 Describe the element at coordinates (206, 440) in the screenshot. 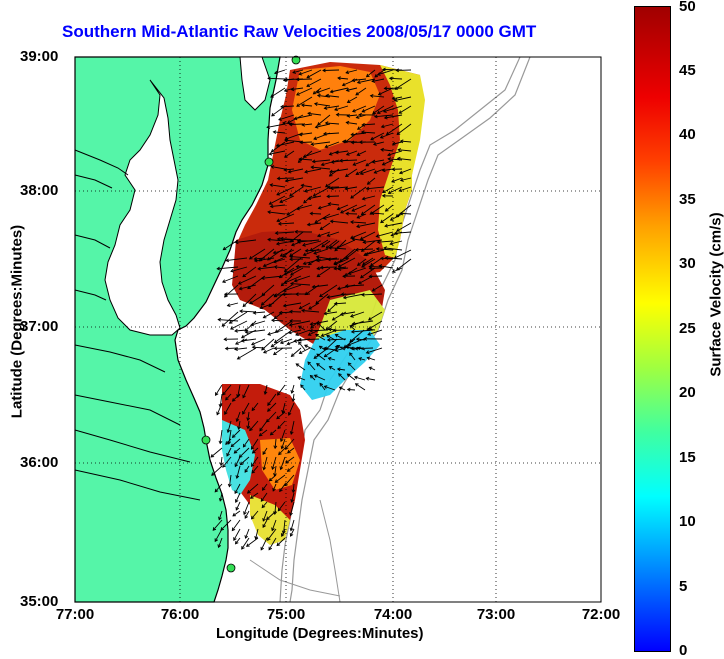

I see `radar-station-marker` at that location.